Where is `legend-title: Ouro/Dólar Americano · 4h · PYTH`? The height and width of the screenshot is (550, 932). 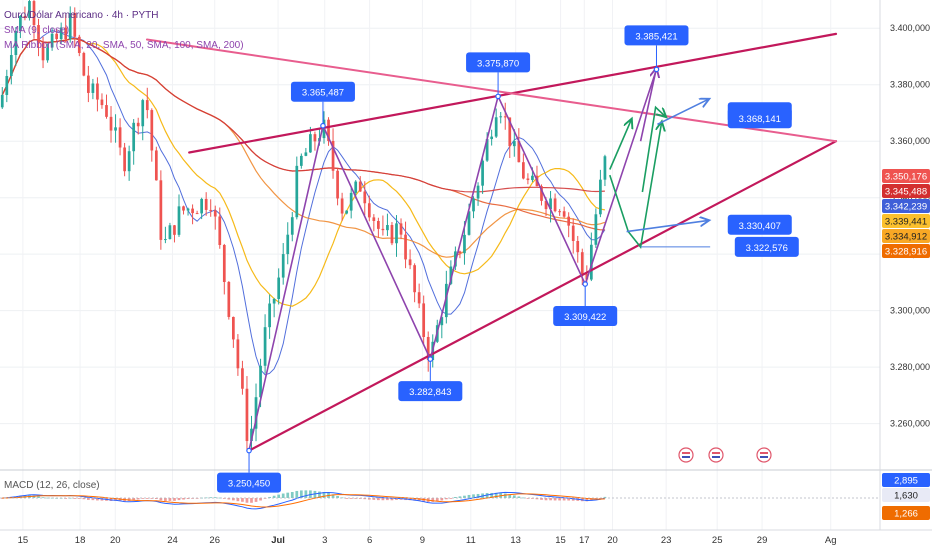 legend-title: Ouro/Dólar Americano · 4h · PYTH is located at coordinates (81, 15).